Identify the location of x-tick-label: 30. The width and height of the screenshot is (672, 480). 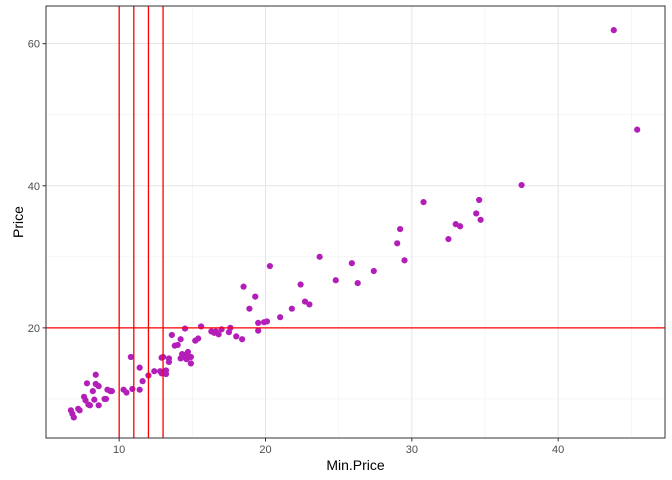
(412, 450).